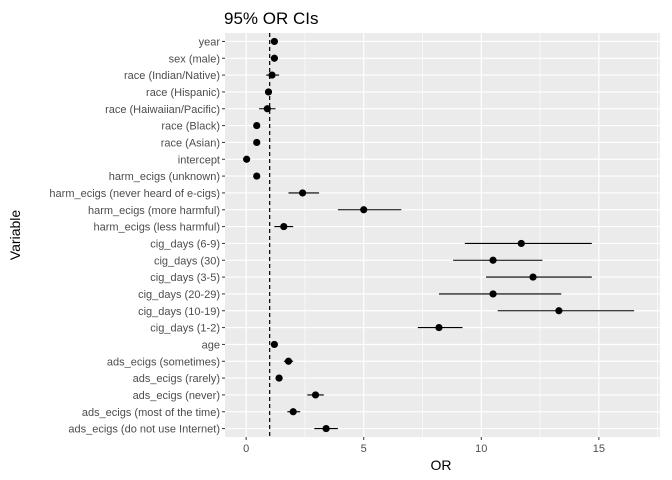 The width and height of the screenshot is (672, 480). What do you see at coordinates (210, 42) in the screenshot?
I see `y-tick-label: year` at bounding box center [210, 42].